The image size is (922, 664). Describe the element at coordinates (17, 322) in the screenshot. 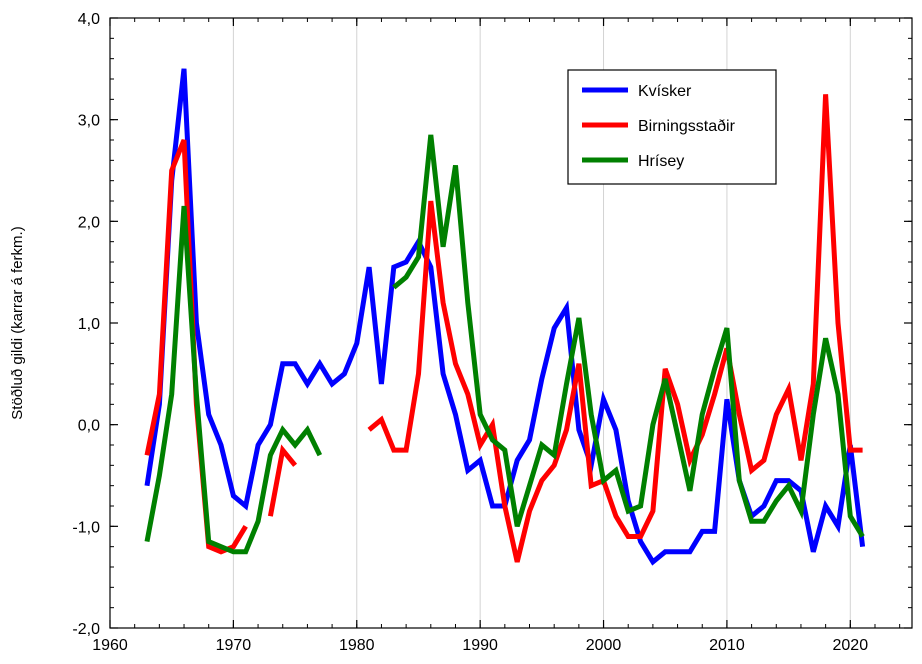

I see `y-axis-label: Stöðluð gildi (karrar á ferkm.)` at that location.